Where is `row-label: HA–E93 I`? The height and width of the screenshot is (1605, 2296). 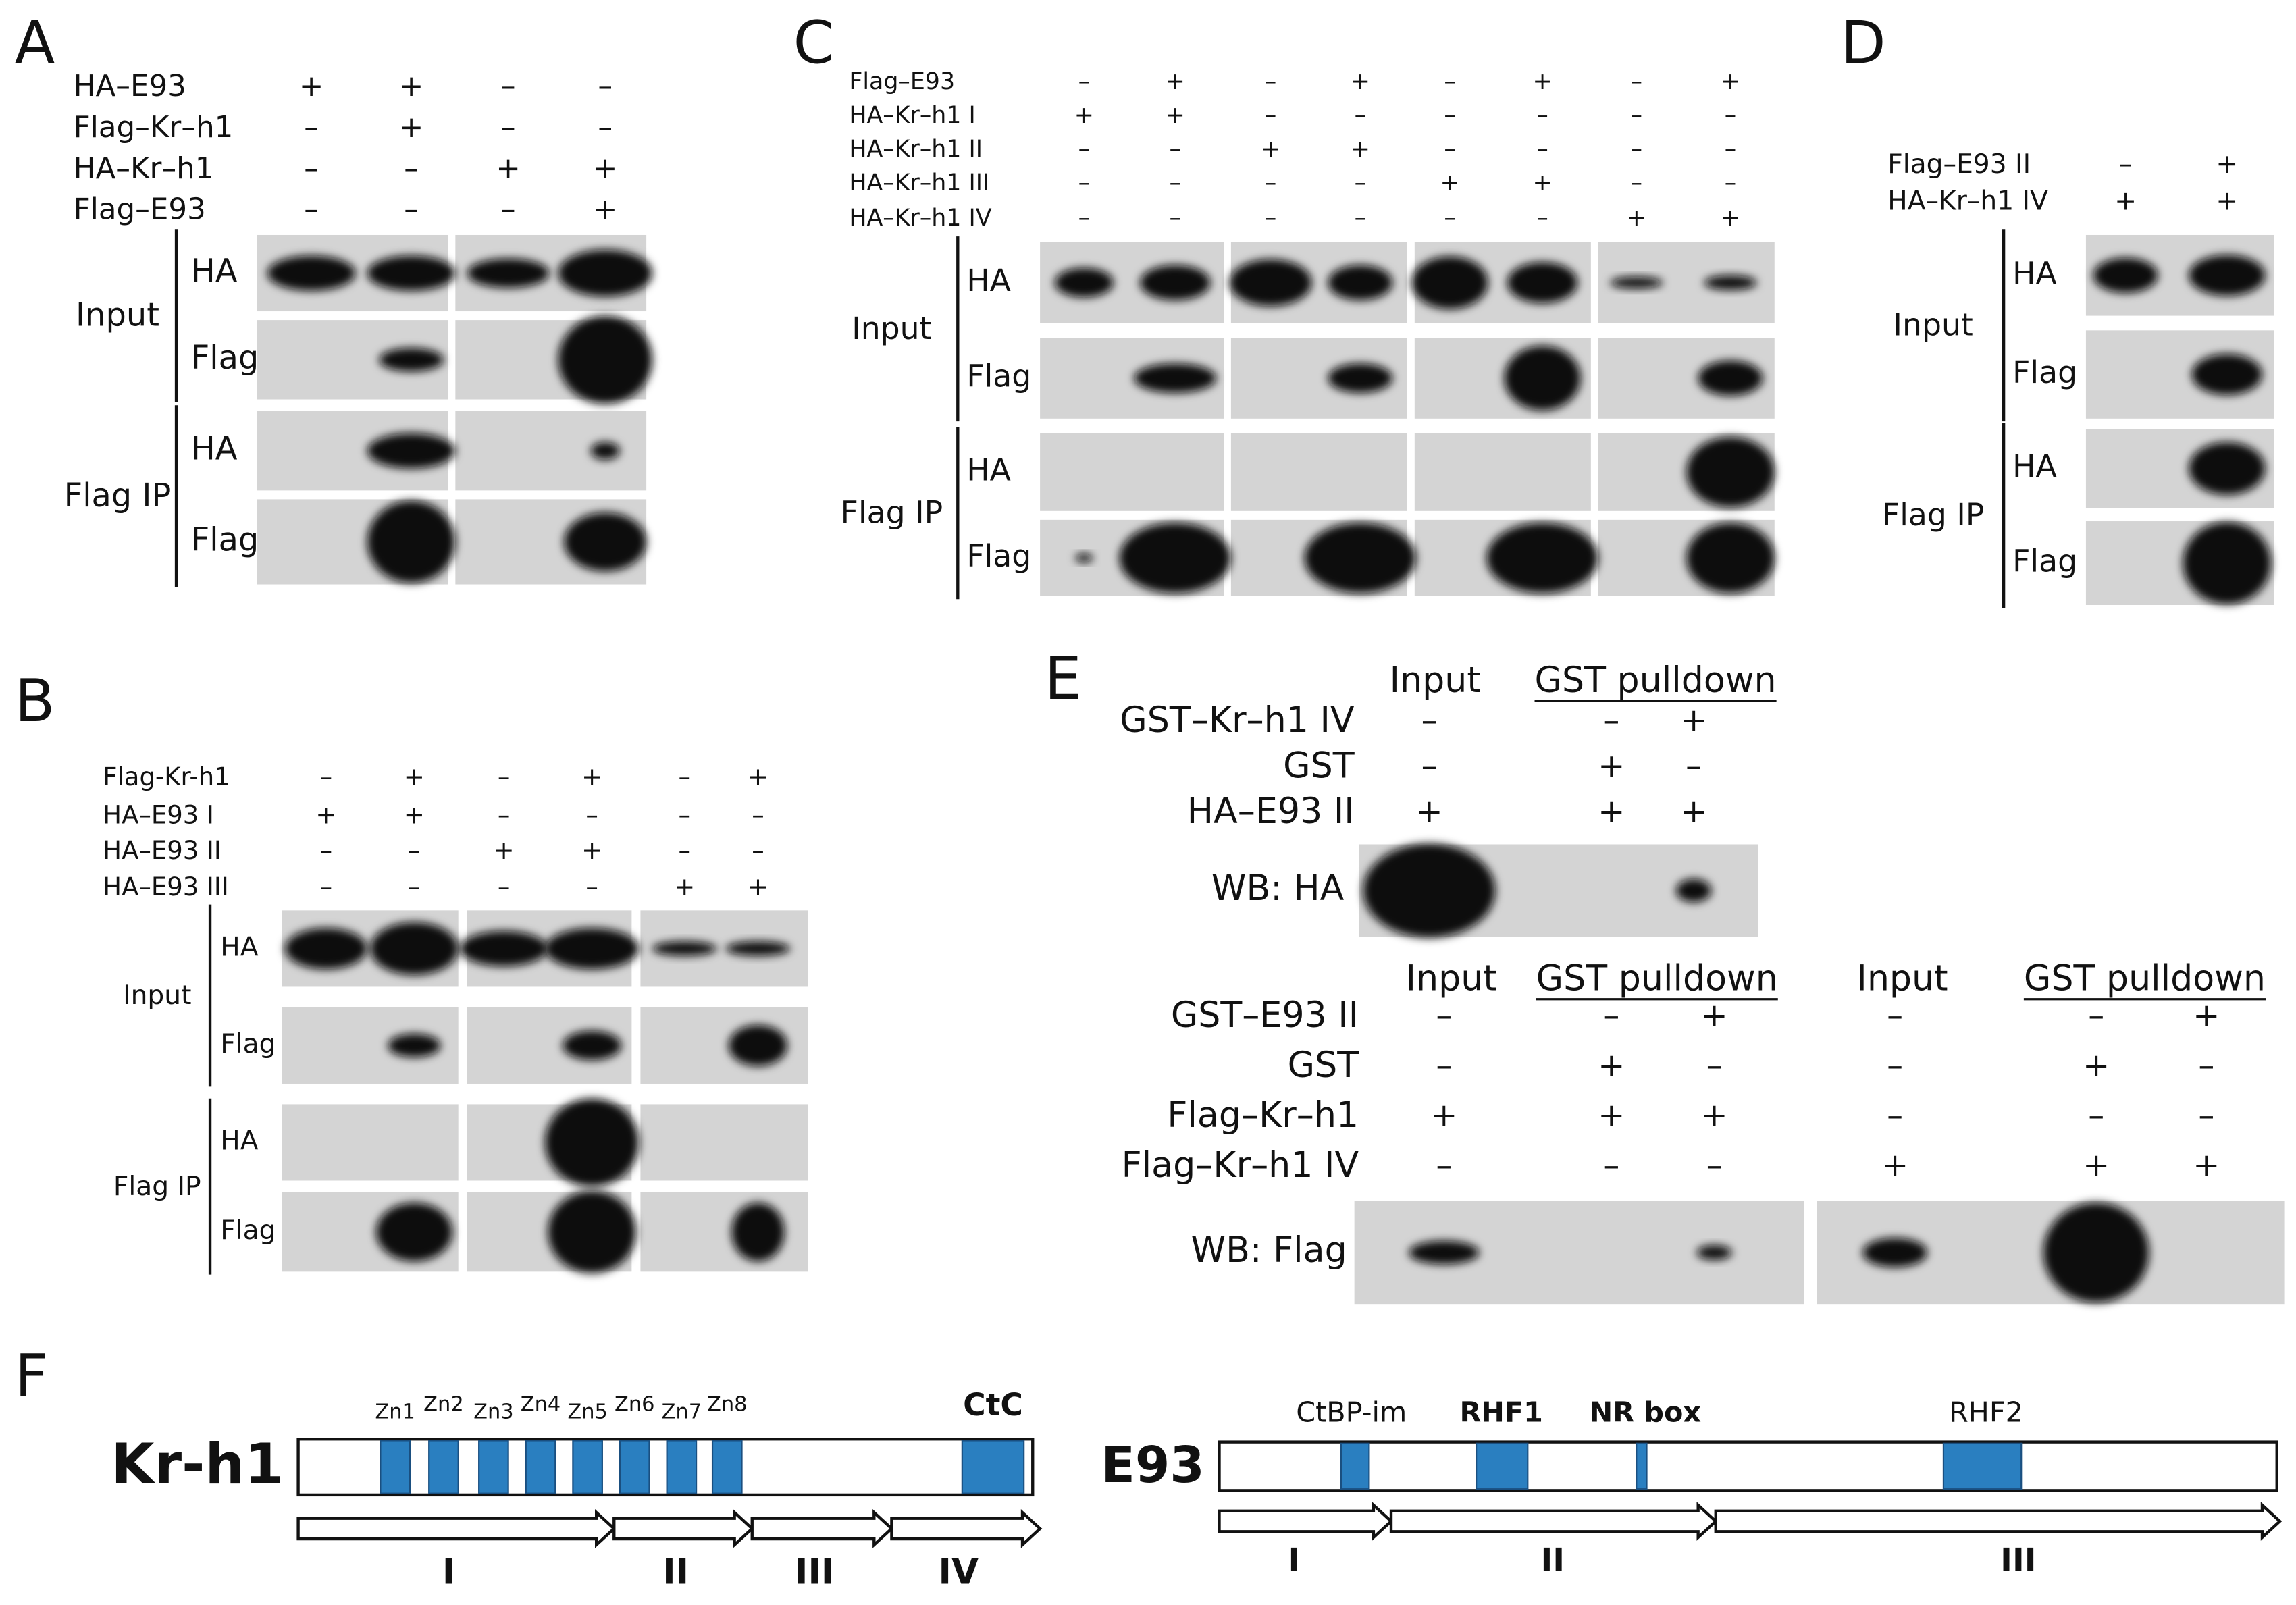 row-label: HA–E93 I is located at coordinates (158, 815).